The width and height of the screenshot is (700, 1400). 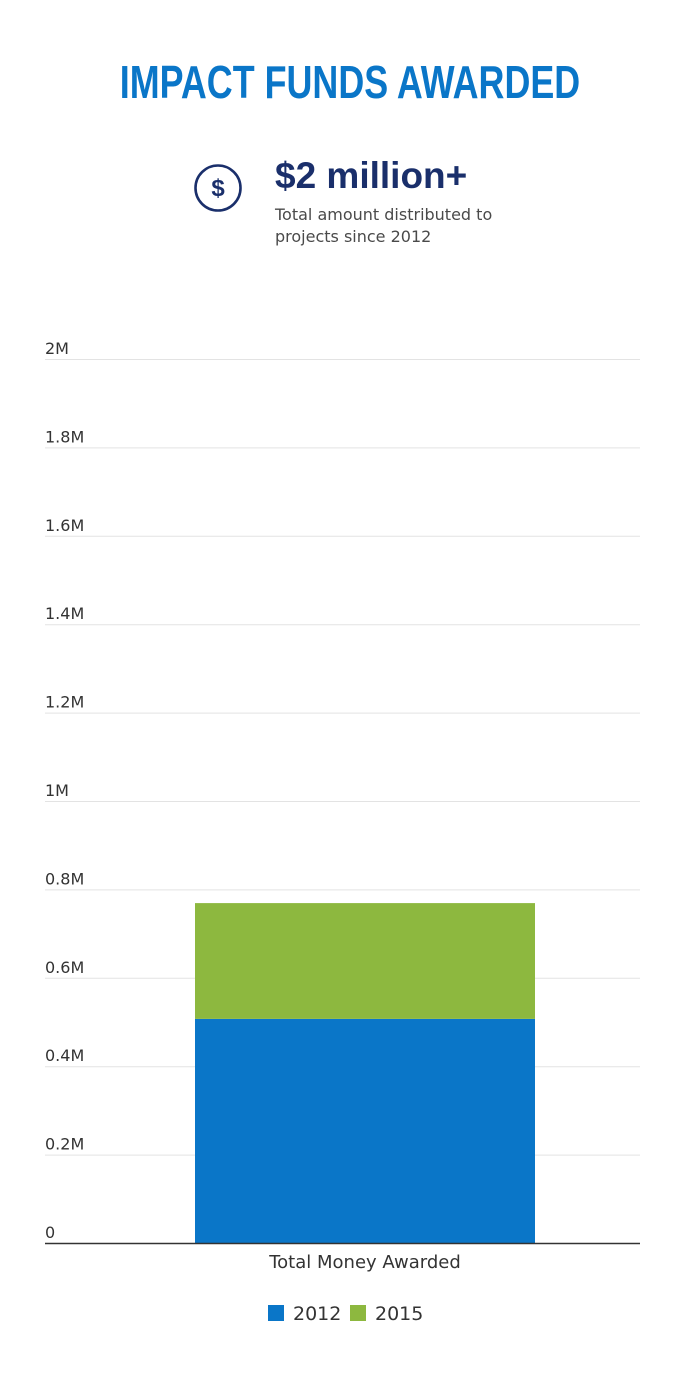 I want to click on dollar-circle-icon: $, so click(x=218, y=188).